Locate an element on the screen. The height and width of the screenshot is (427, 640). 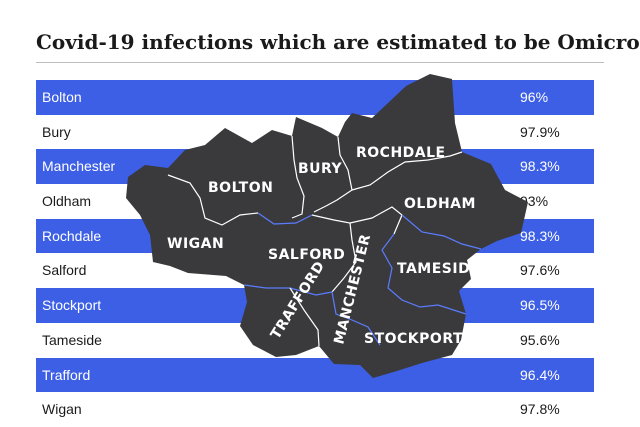
map-label-salford: SALFORD is located at coordinates (306, 255).